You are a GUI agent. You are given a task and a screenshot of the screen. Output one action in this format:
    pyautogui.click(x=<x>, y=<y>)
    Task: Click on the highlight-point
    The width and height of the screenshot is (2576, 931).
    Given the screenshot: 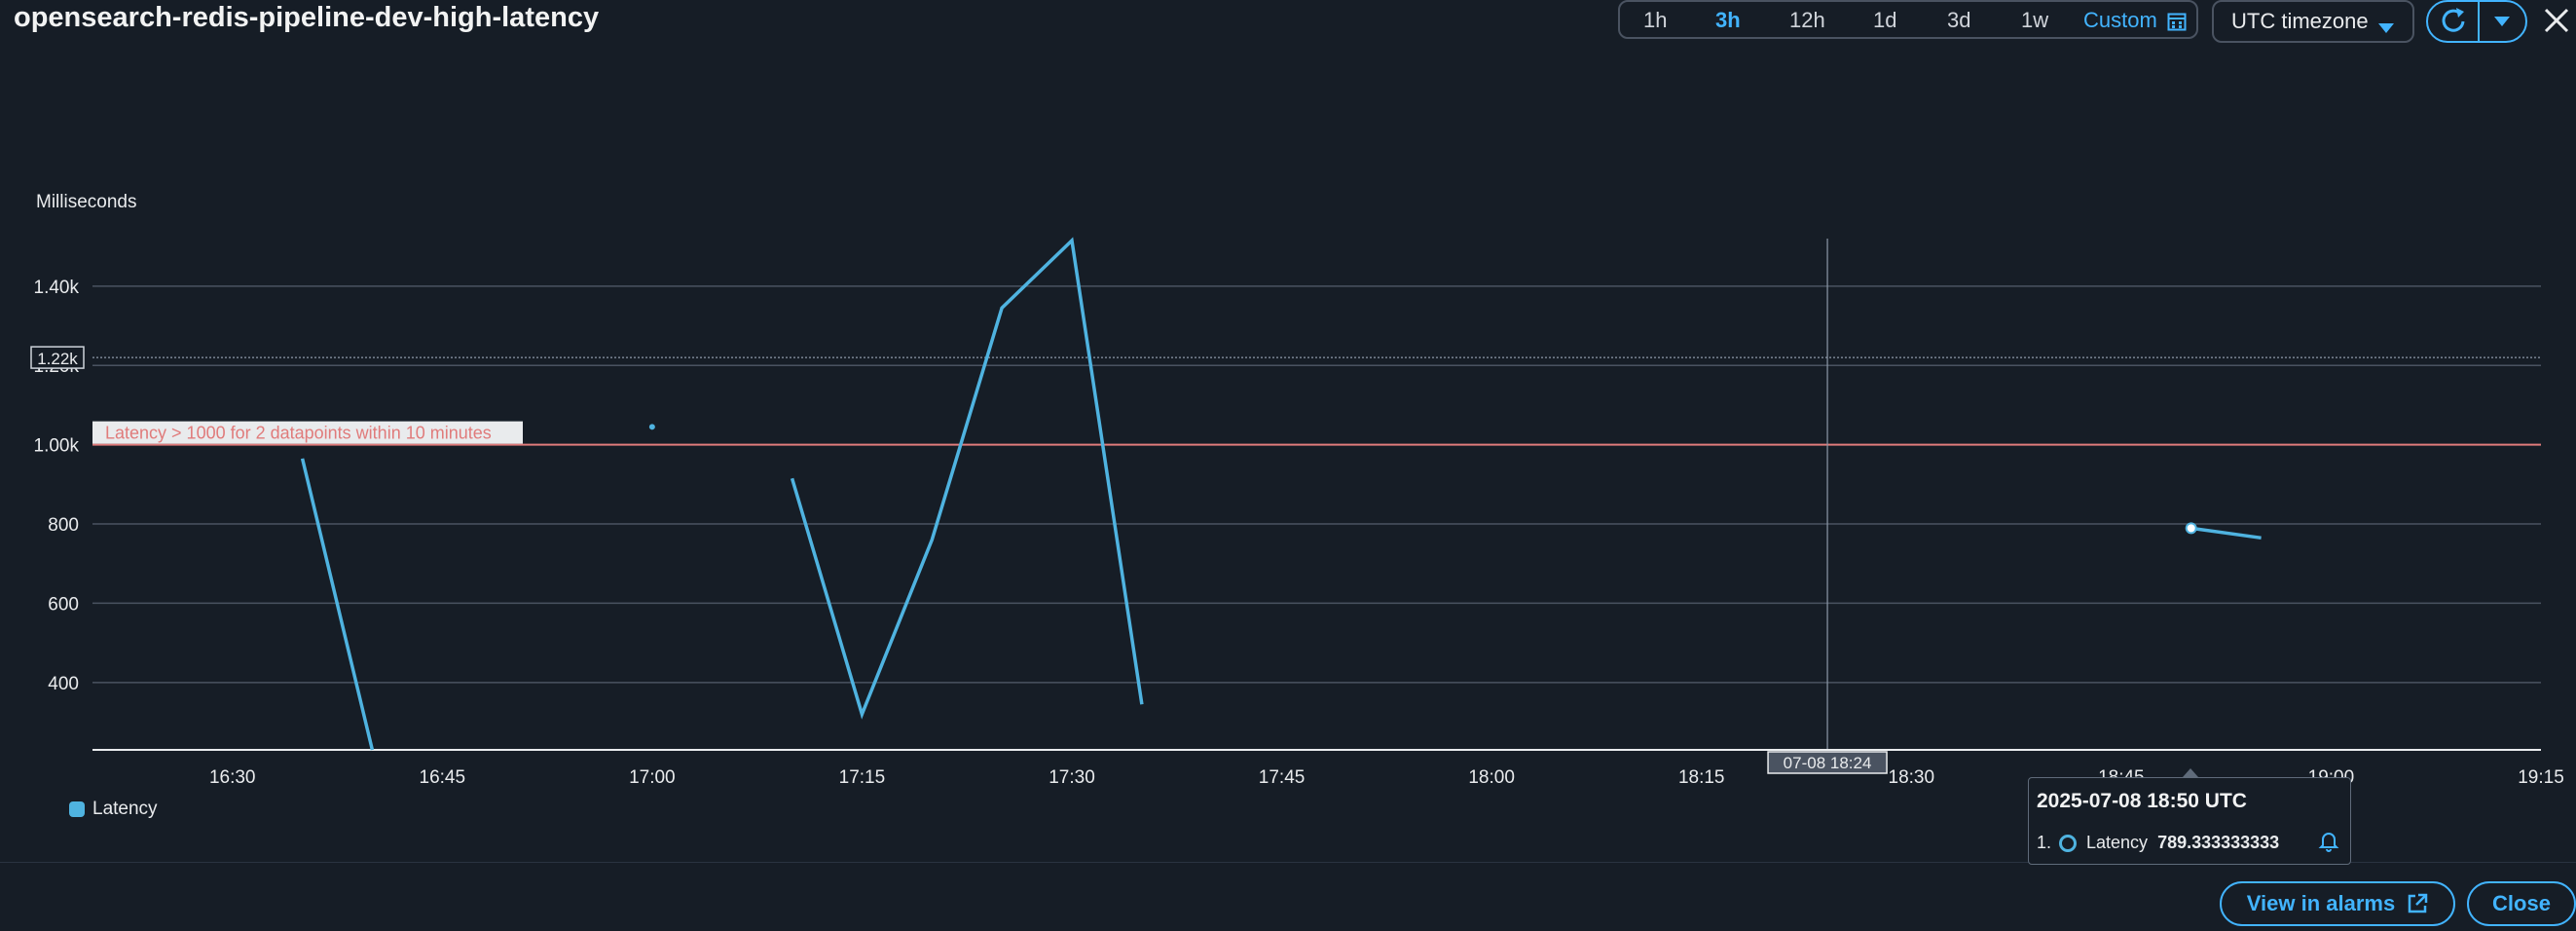 What is the action you would take?
    pyautogui.click(x=2191, y=528)
    